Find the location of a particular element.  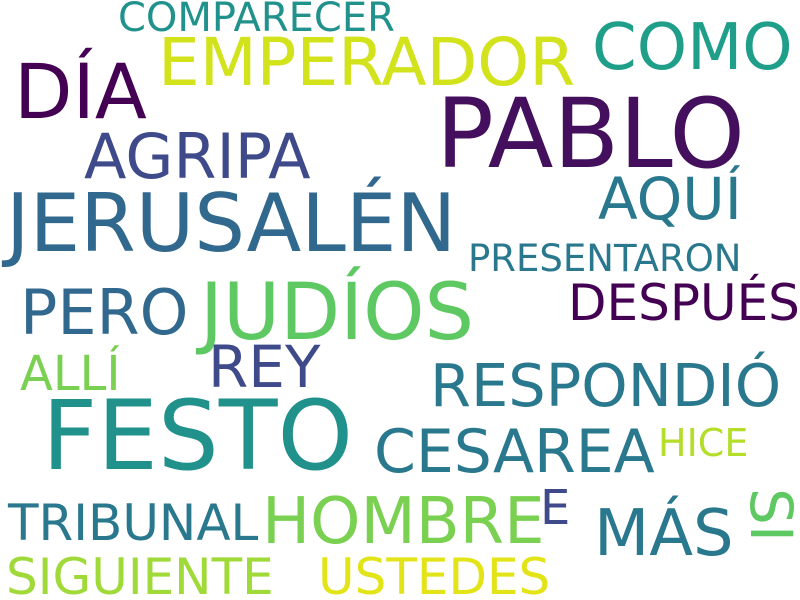

word-dia: DÍA is located at coordinates (80, 91).